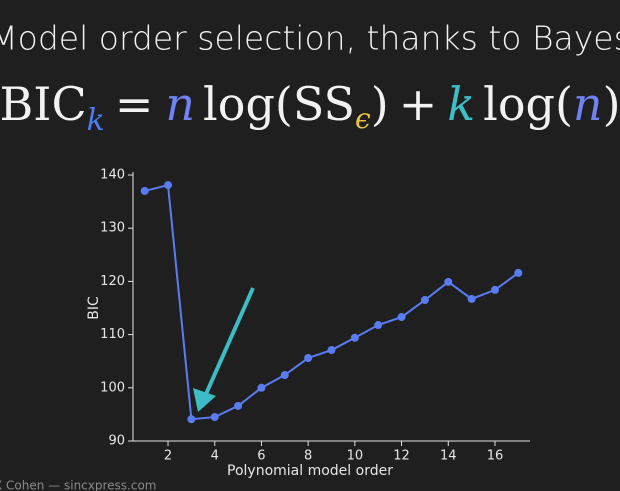 The width and height of the screenshot is (620, 491). I want to click on formula-part: log(SS, so click(279, 104).